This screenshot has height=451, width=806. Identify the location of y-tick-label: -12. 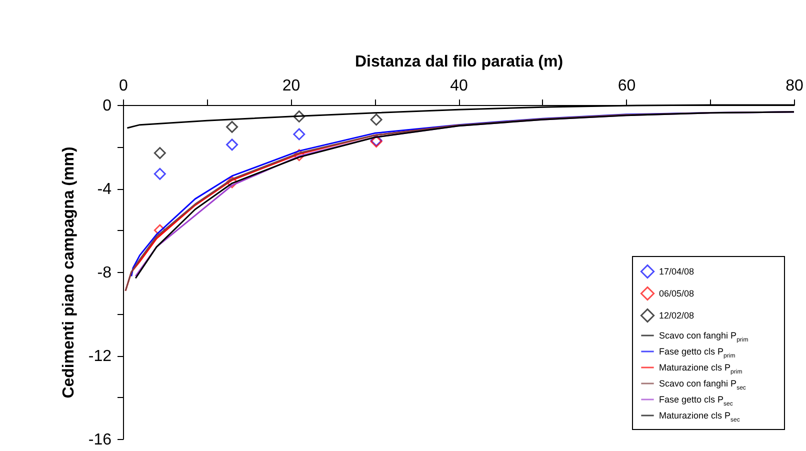
(100, 356).